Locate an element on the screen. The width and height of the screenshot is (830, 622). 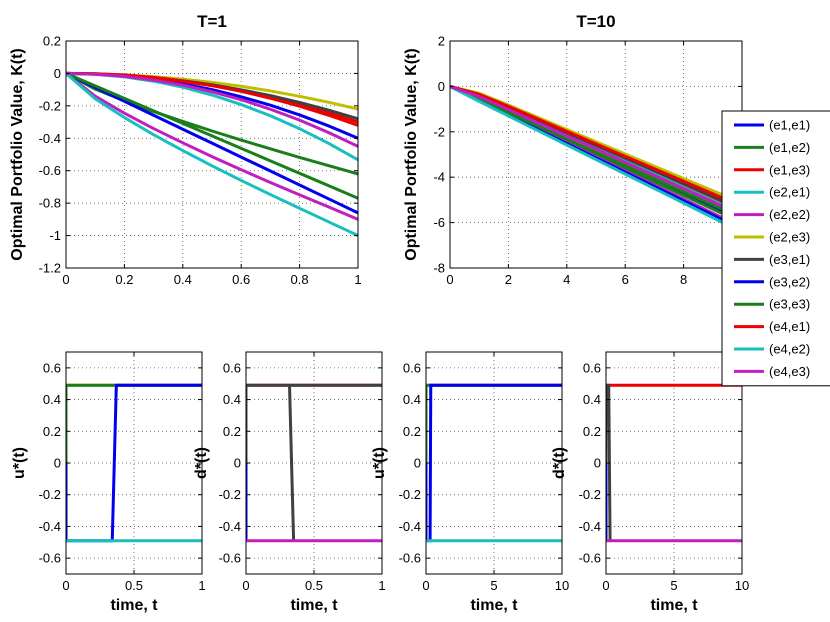
legend-label: (e2,e1) is located at coordinates (789, 192).